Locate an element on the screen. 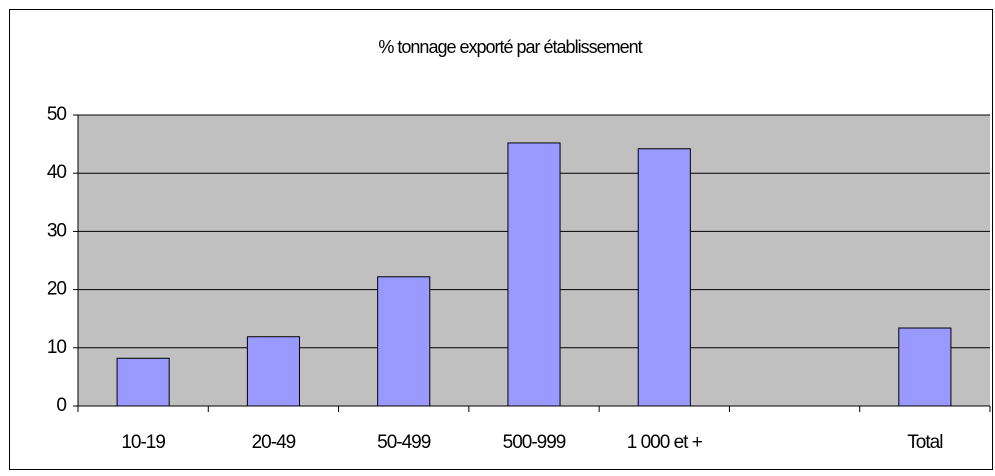 The image size is (995, 476). y-tick-label: 30 is located at coordinates (57, 230).